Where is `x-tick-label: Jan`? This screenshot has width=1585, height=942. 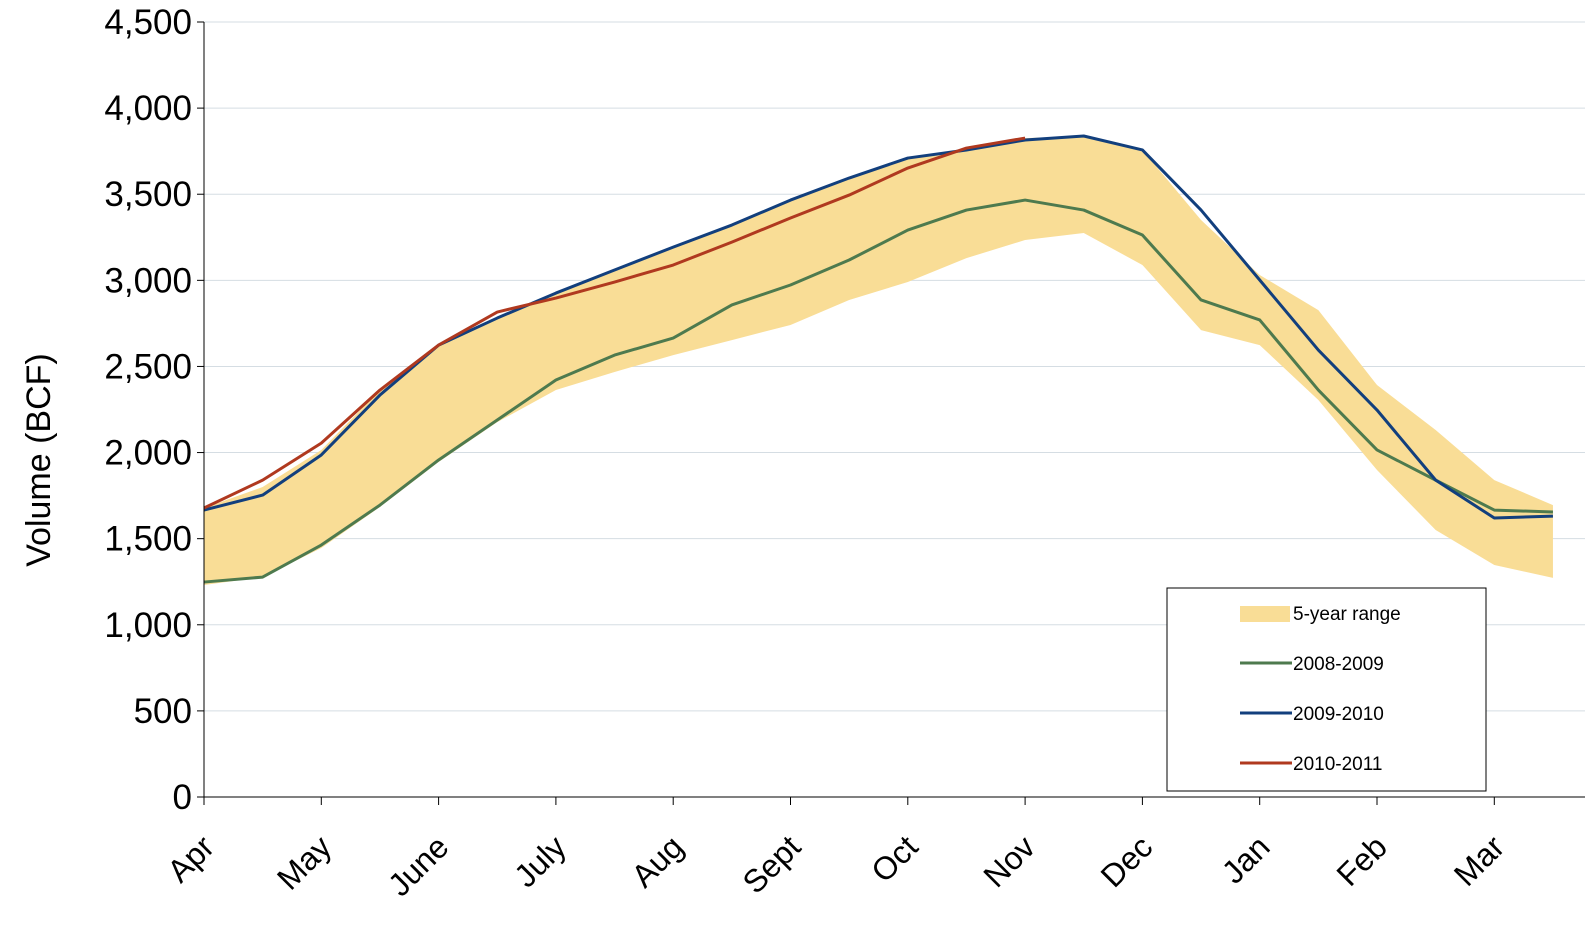 x-tick-label: Jan is located at coordinates (1246, 859).